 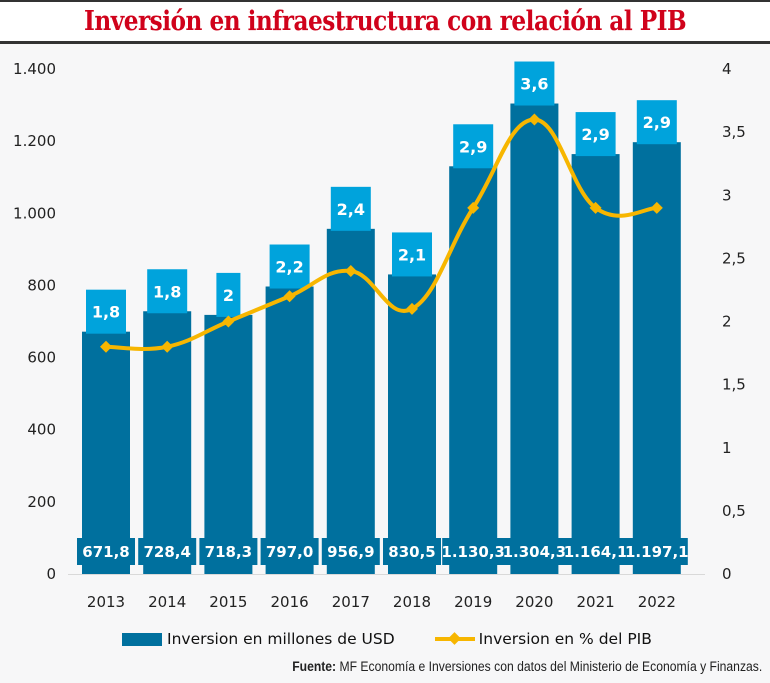 I want to click on bar-value-label: 1.197,1, so click(x=657, y=552).